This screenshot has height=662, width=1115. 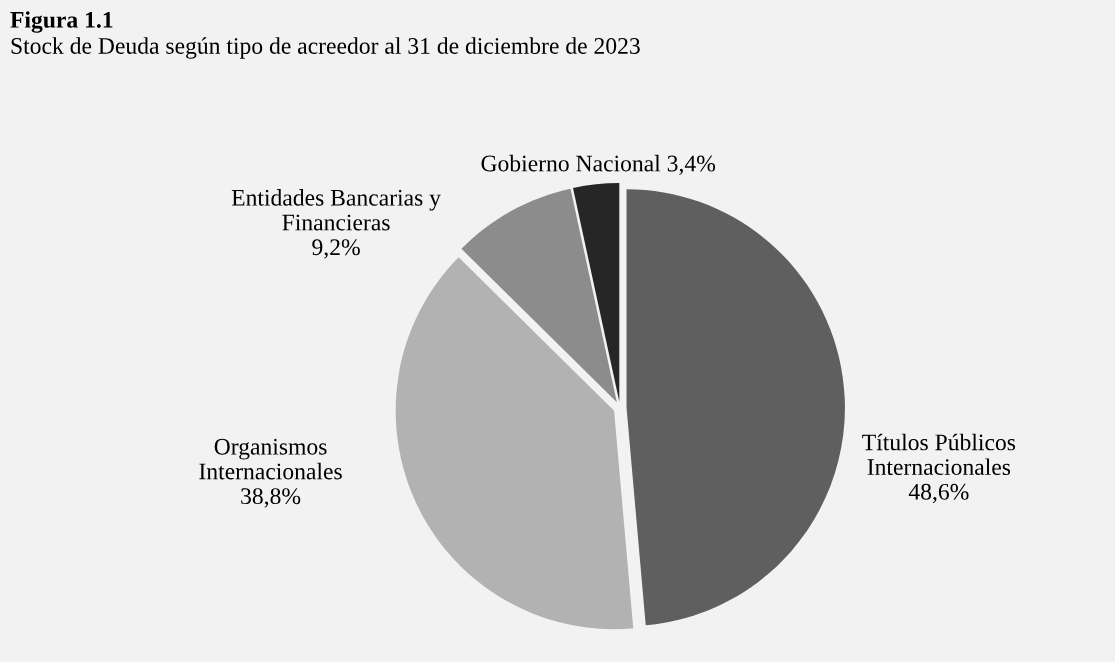 What do you see at coordinates (939, 454) in the screenshot?
I see `slice-label: Títulos Públicos Internacionales` at bounding box center [939, 454].